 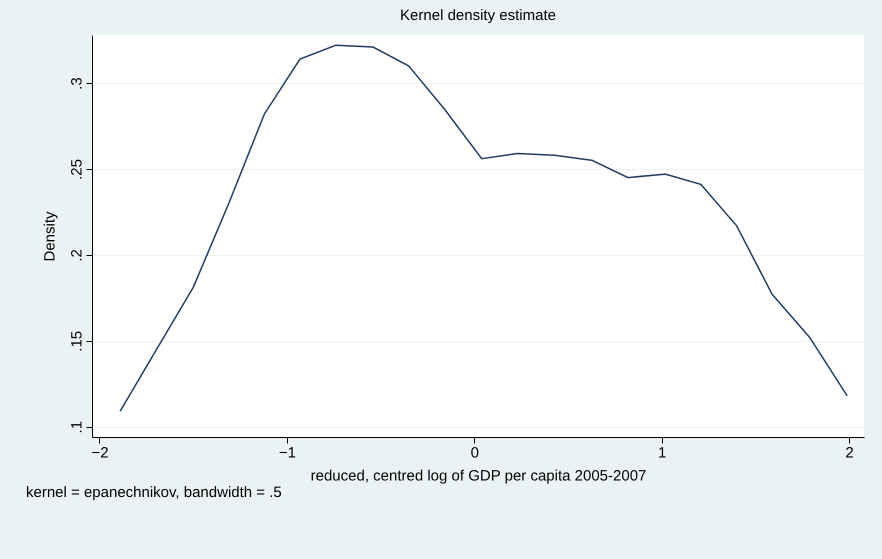 What do you see at coordinates (77, 427) in the screenshot?
I see `y-tick-label: .1` at bounding box center [77, 427].